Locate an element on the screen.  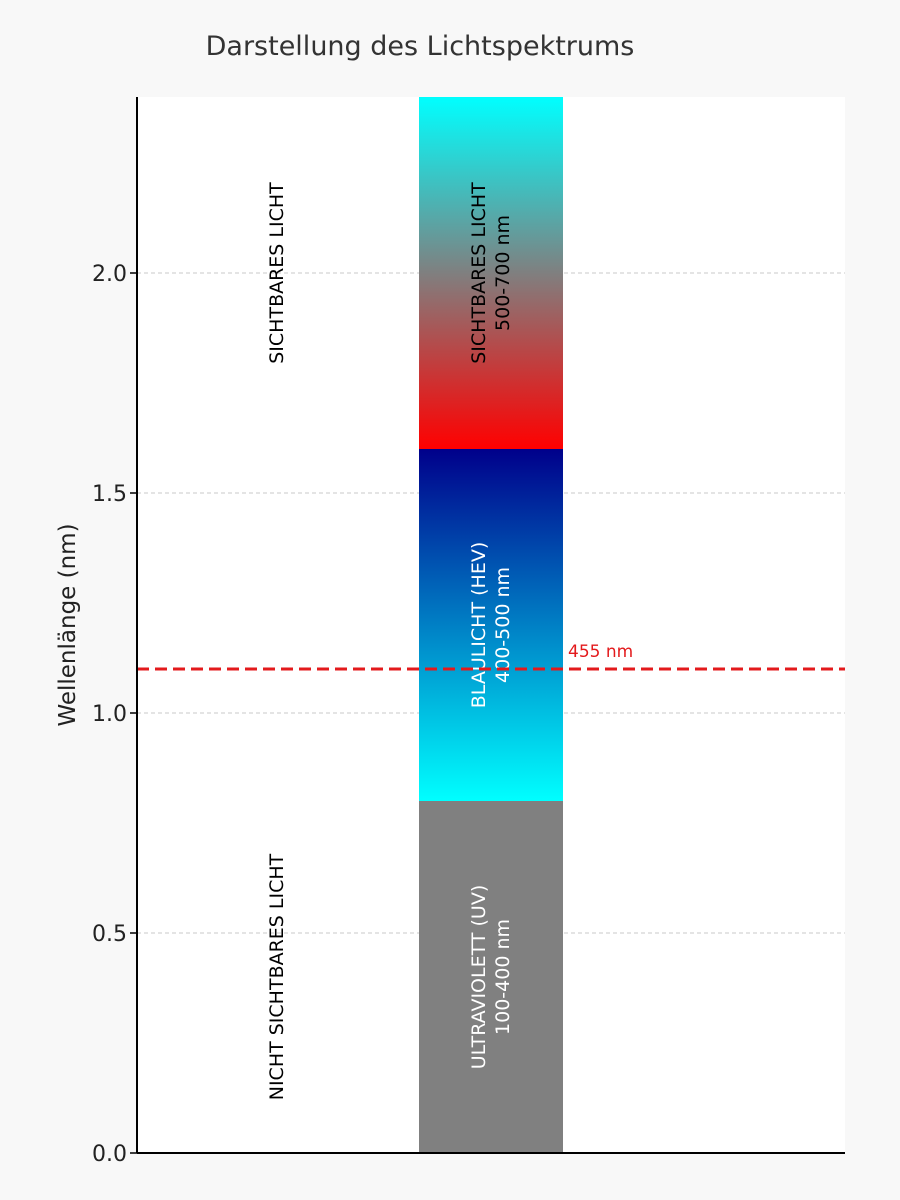
band-range-label: 500-700 nm is located at coordinates (503, 273).